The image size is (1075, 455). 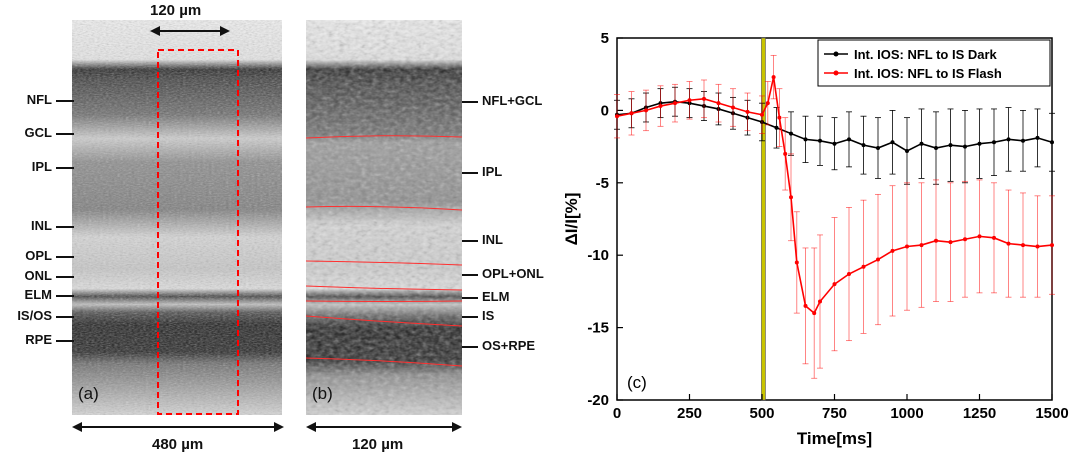 I want to click on bottom-scale-b: 120 µm, so click(x=378, y=444).